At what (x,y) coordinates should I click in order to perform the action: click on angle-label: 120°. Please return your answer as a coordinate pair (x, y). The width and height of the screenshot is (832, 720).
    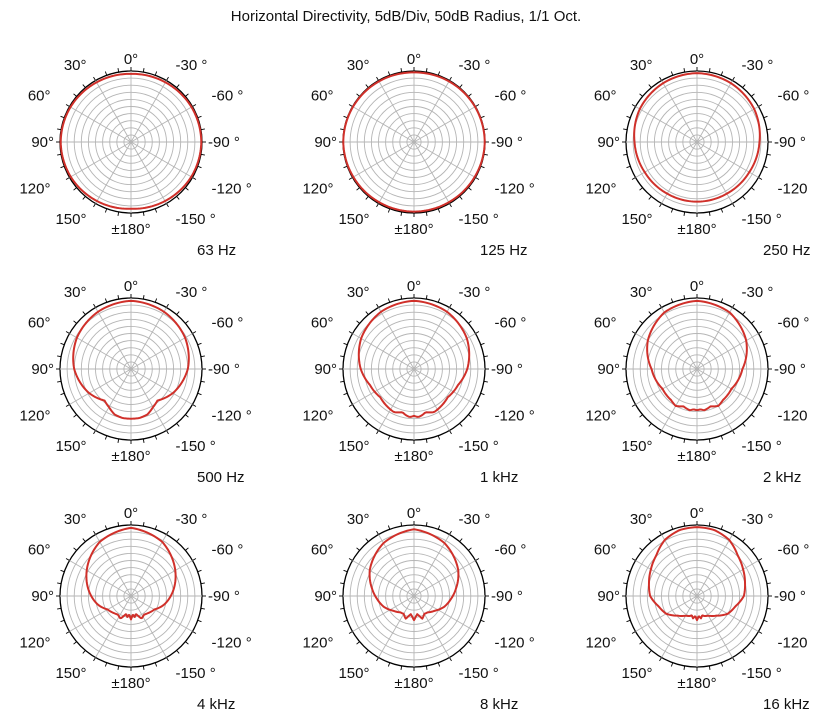
    Looking at the image, I should click on (34, 416).